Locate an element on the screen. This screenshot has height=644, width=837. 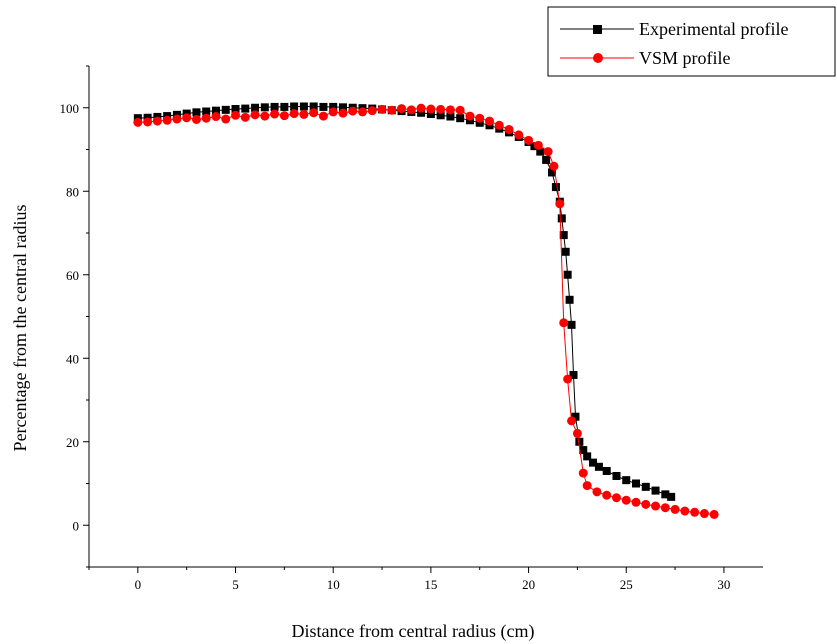
legend: Experimental profile VSM profile is located at coordinates (691, 41).